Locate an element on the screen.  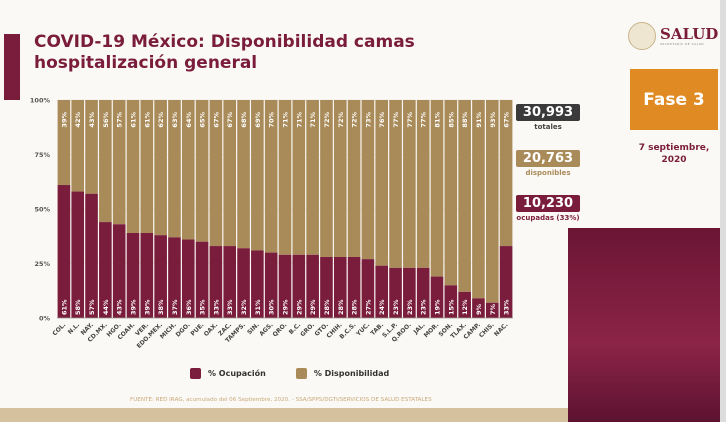
data-label-ocupacion: 36% is located at coordinates (189, 307).